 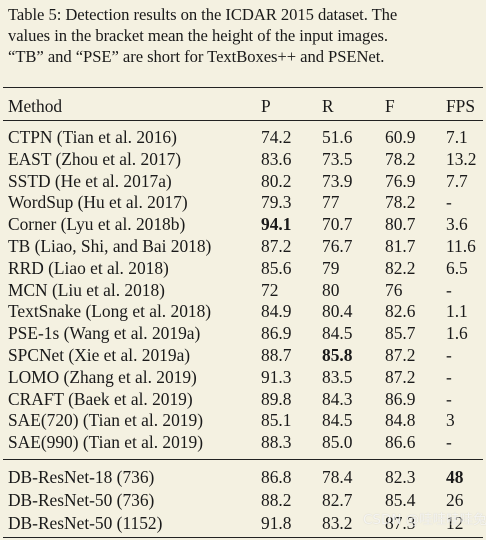 What do you see at coordinates (400, 420) in the screenshot?
I see `cell-f: 84.8` at bounding box center [400, 420].